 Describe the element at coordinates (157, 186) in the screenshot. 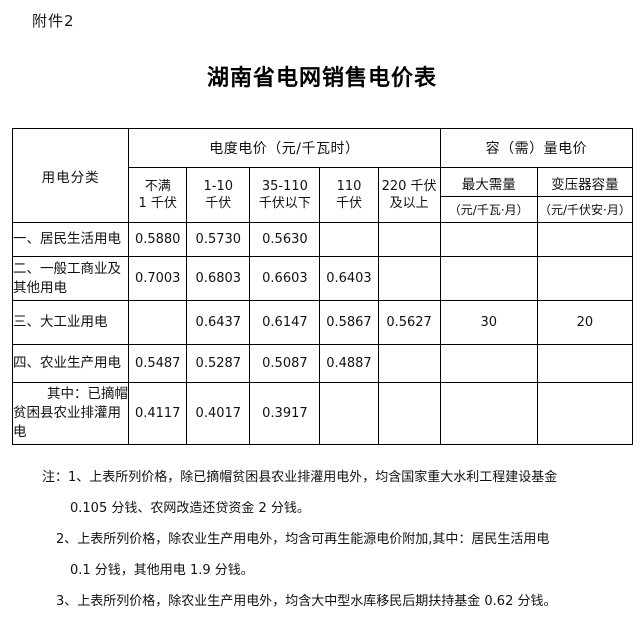

I see `header-voltage-0-line1: 不满` at that location.